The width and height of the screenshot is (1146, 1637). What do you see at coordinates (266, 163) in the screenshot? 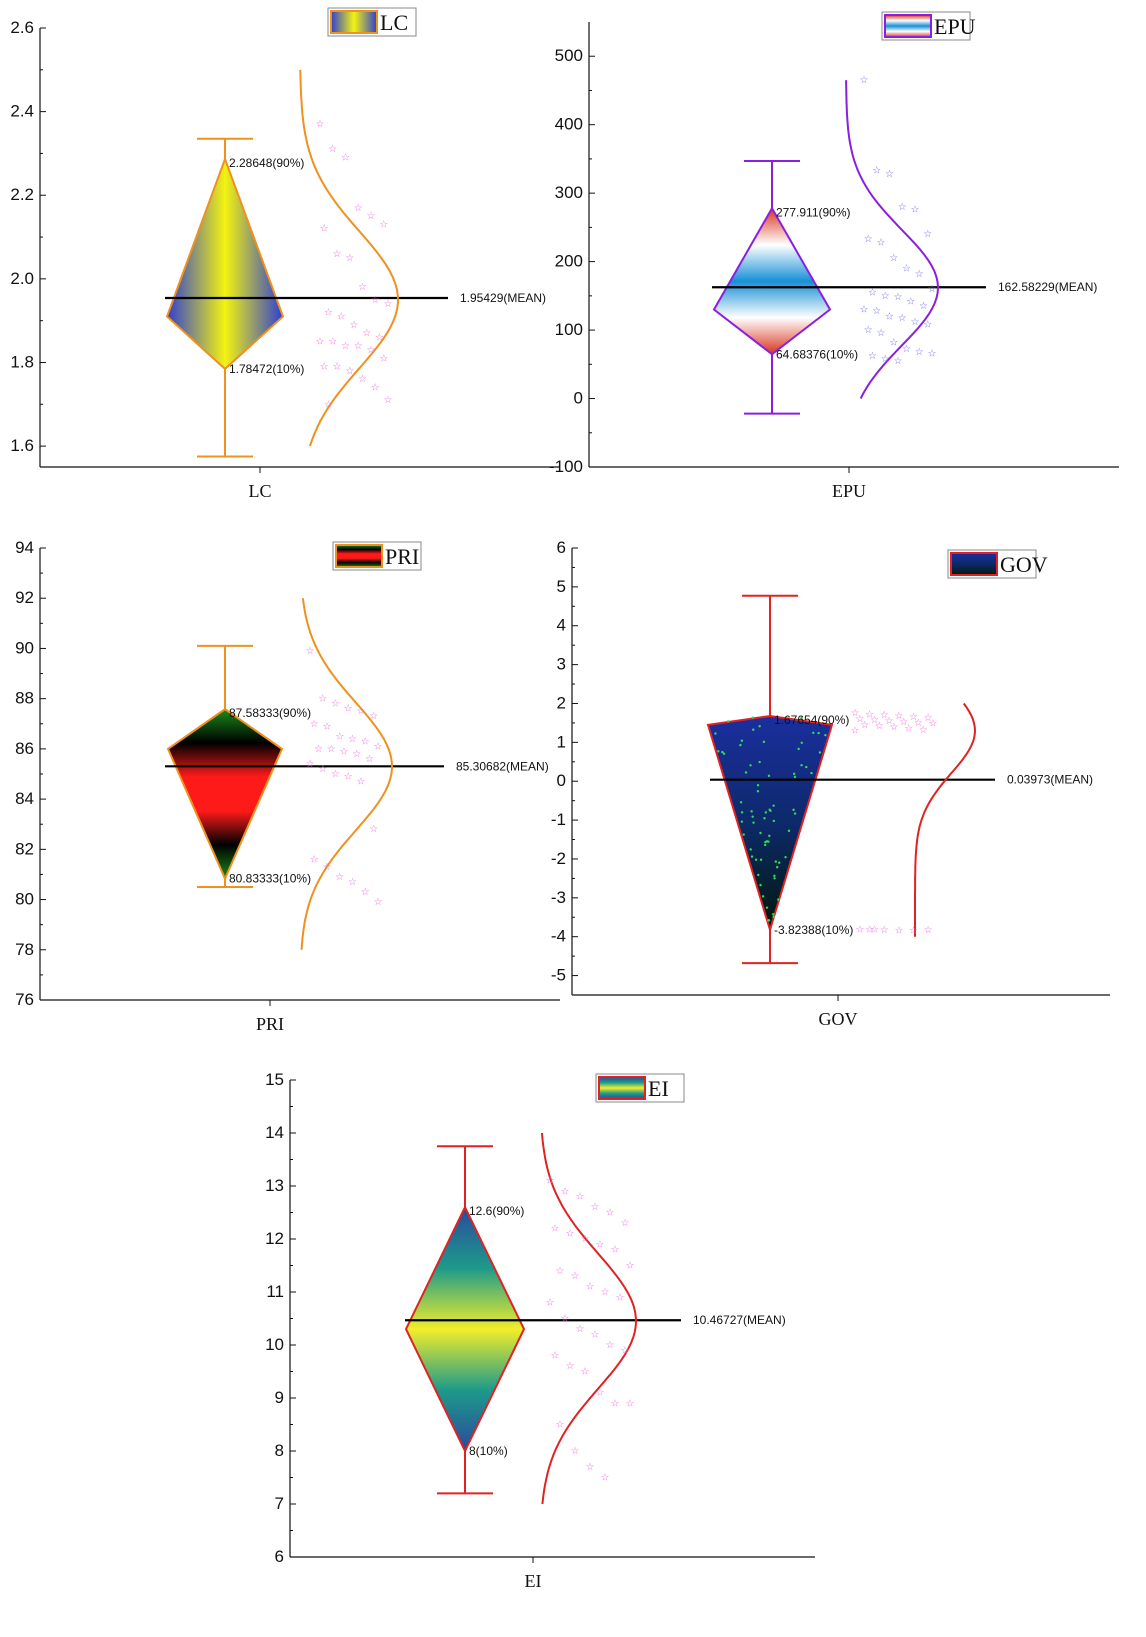
I see `p90-label: 2.28648(90%)` at bounding box center [266, 163].